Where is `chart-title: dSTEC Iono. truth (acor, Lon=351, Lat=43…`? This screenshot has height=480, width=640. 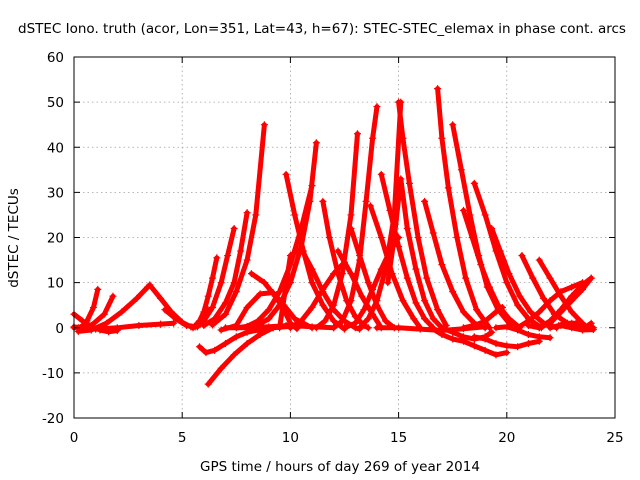 chart-title: dSTEC Iono. truth (acor, Lon=351, Lat=43… is located at coordinates (322, 29).